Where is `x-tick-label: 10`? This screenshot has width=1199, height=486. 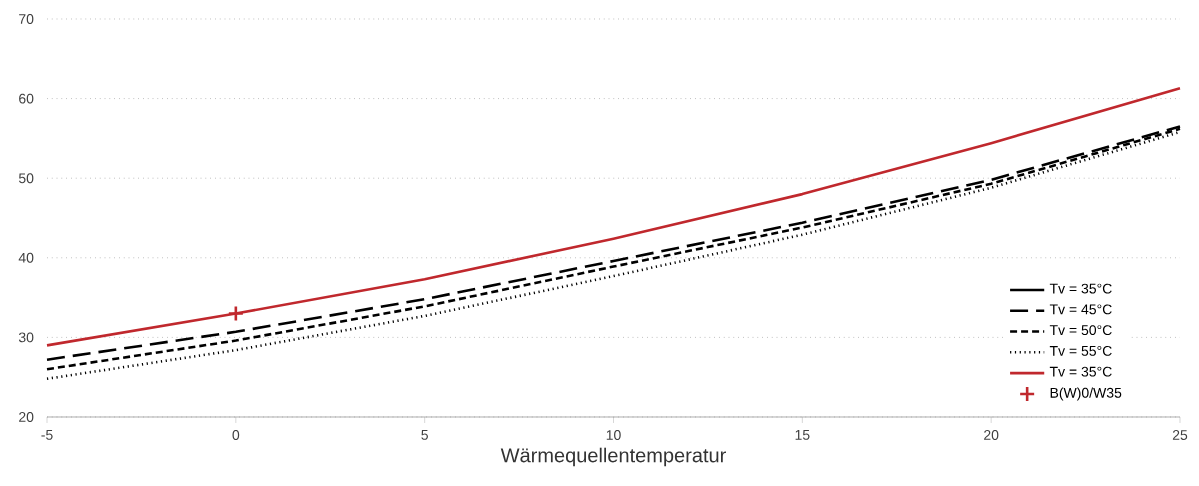 x-tick-label: 10 is located at coordinates (613, 435).